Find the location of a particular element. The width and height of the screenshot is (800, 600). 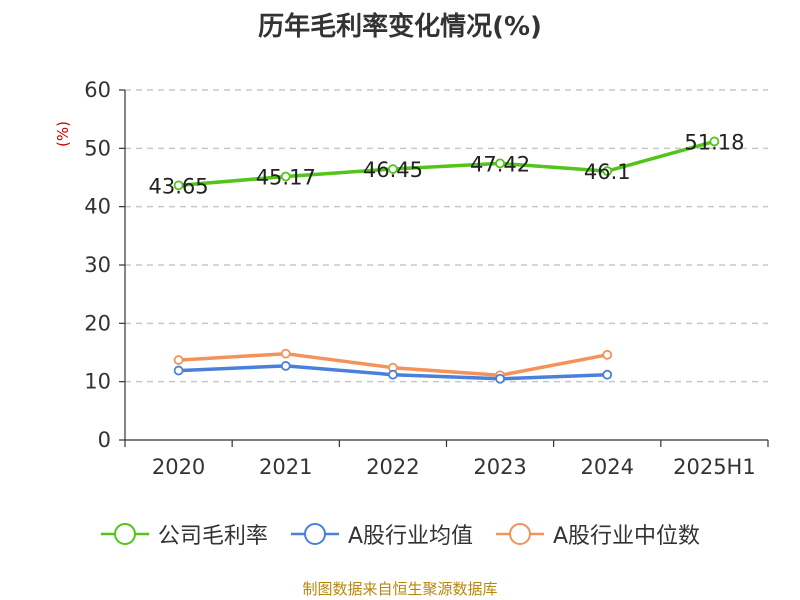

data-label: 47.42 is located at coordinates (500, 164).